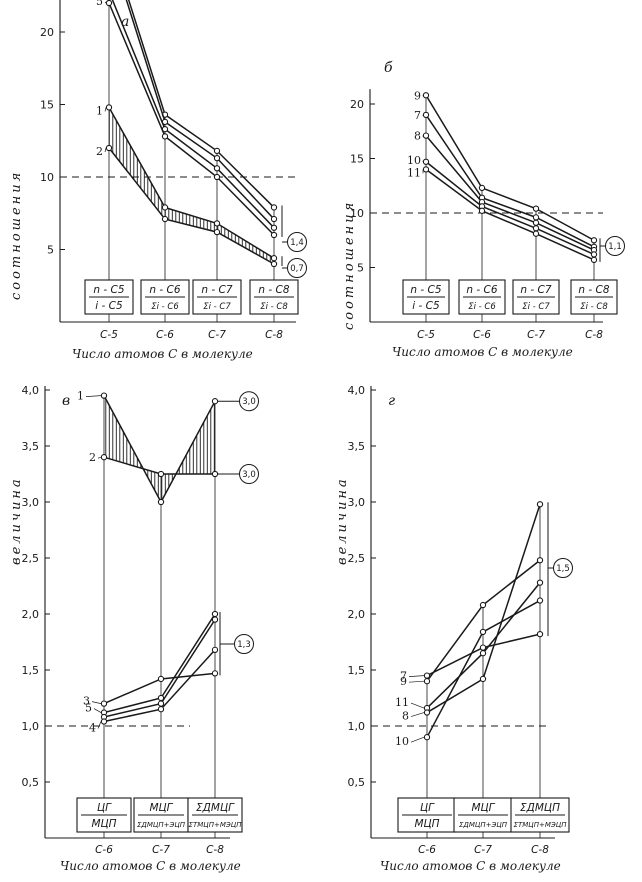 Image resolution: width=642 pixels, height=882 pixels. Describe the element at coordinates (405, 716) in the screenshot. I see `series-label: 8` at that location.